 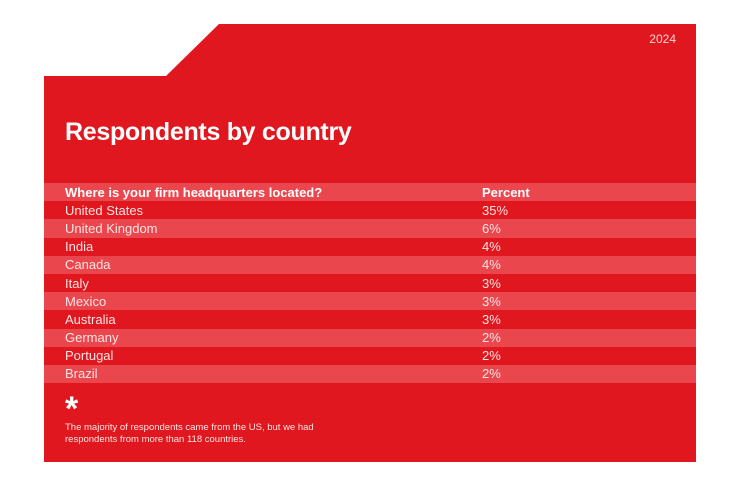 What do you see at coordinates (370, 264) in the screenshot?
I see `table-row: Canada 4%` at bounding box center [370, 264].